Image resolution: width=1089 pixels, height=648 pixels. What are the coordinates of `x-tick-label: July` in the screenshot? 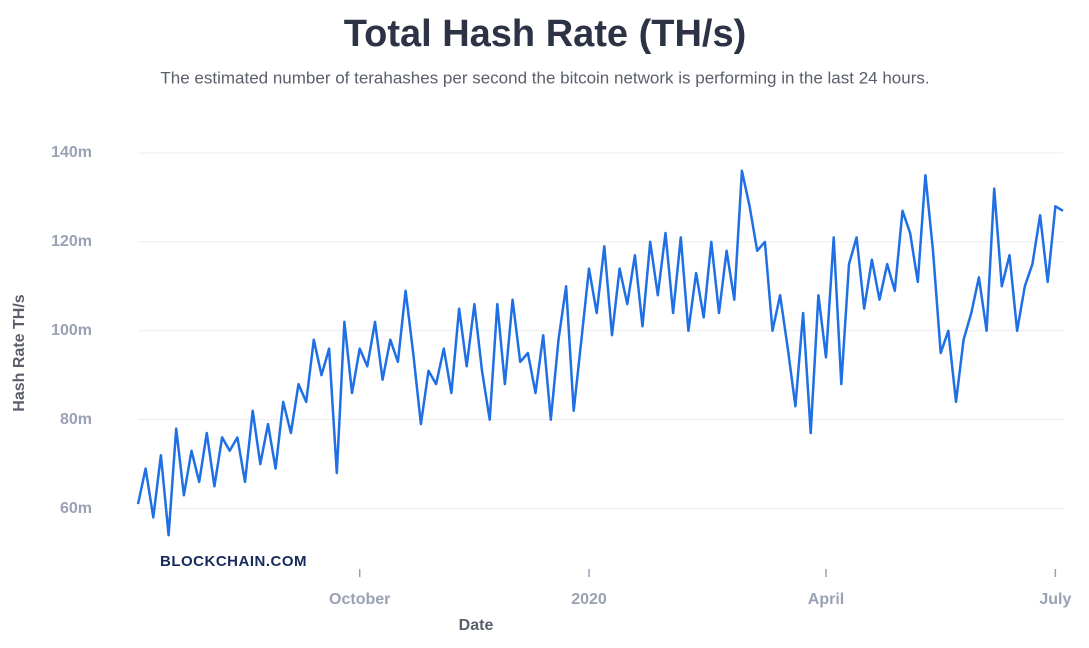 It's located at (1055, 599).